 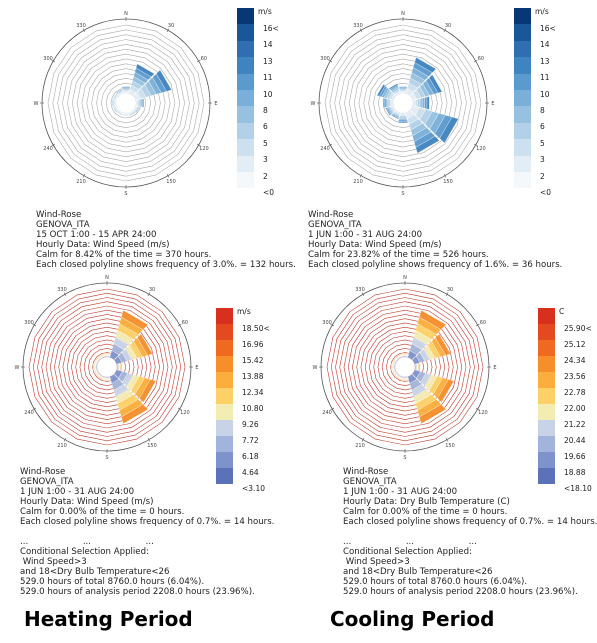 I want to click on legend-label: 12.34, so click(x=253, y=392).